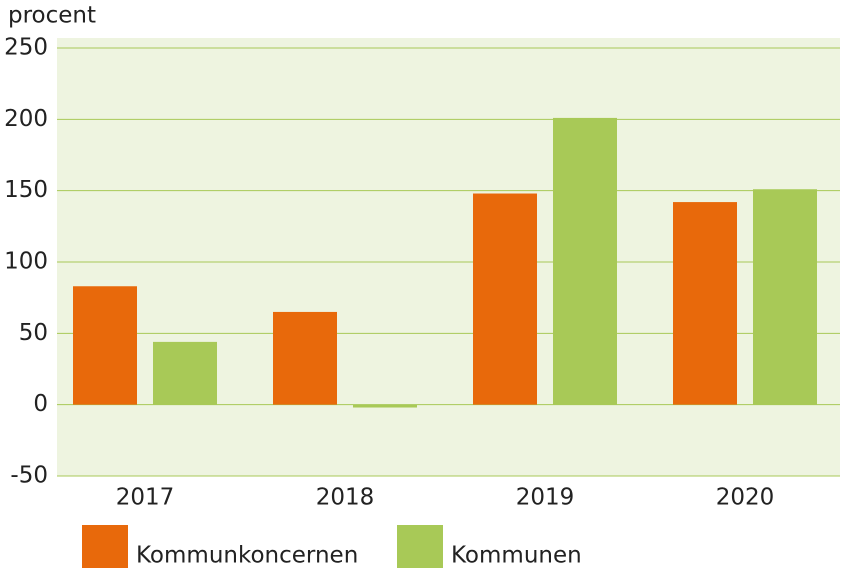 The image size is (848, 568). Describe the element at coordinates (40, 404) in the screenshot. I see `y-tick-label: 0` at that location.